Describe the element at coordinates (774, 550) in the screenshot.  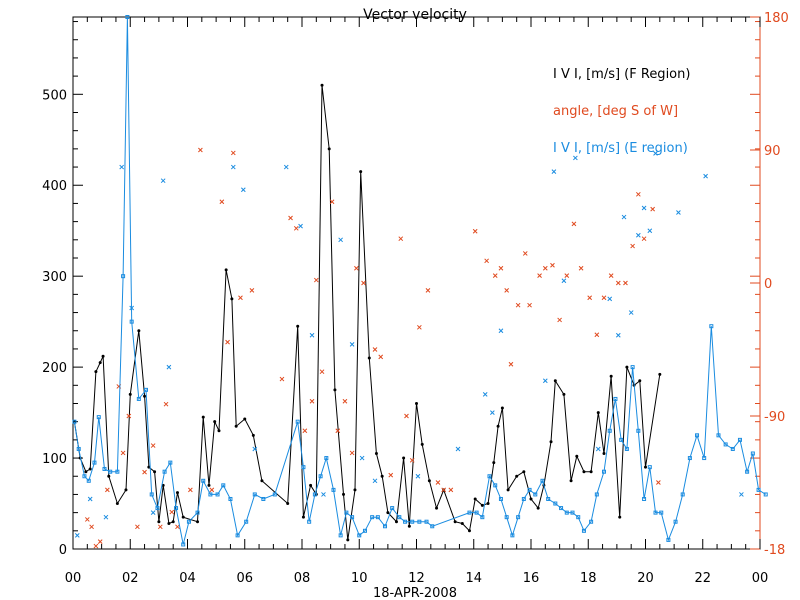
I see `right-tick-label: -18` at that location.